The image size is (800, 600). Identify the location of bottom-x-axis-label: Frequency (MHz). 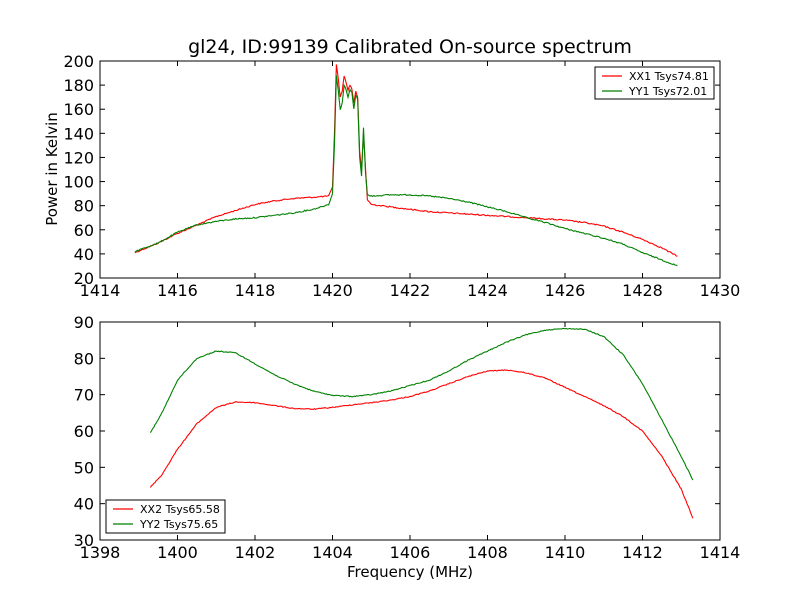
(410, 572).